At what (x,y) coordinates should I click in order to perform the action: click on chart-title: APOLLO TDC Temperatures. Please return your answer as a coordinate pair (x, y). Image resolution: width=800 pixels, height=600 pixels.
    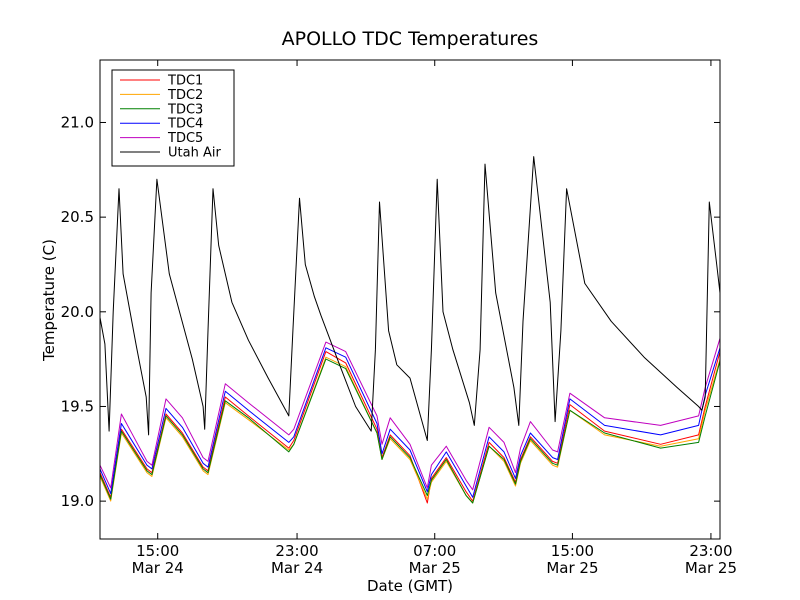
    Looking at the image, I should click on (410, 39).